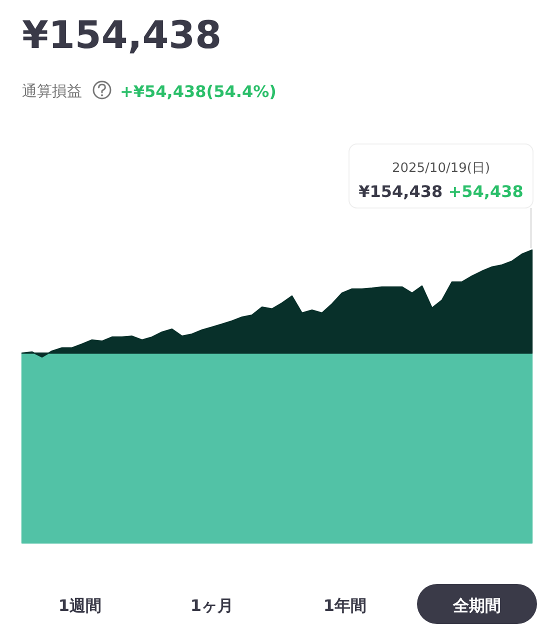  What do you see at coordinates (122, 35) in the screenshot?
I see `chart-title: ¥154,438` at bounding box center [122, 35].